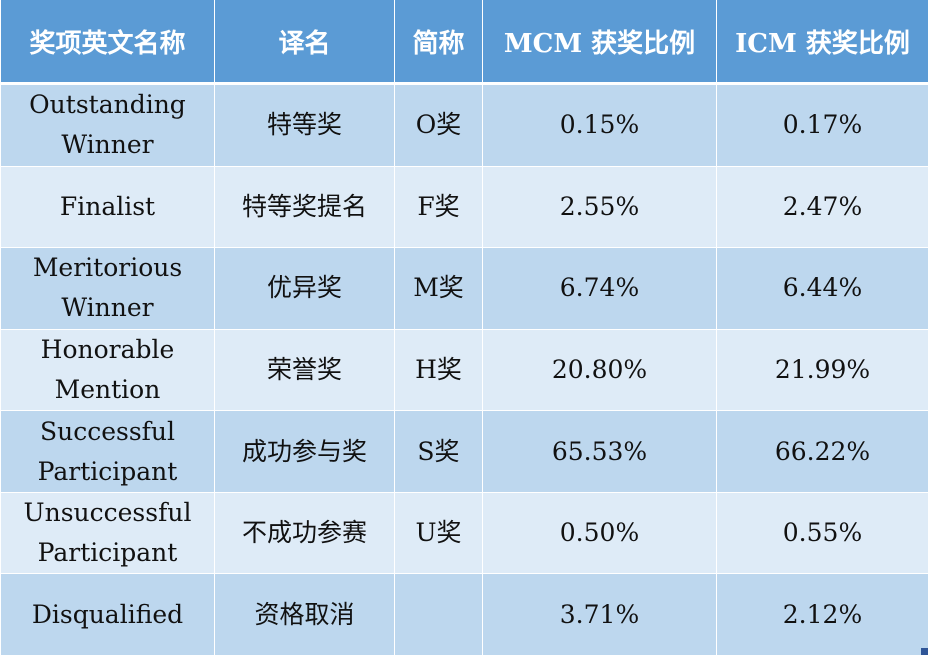  What do you see at coordinates (599, 533) in the screenshot?
I see `mcm-ratio-cell: 0.50%` at bounding box center [599, 533].